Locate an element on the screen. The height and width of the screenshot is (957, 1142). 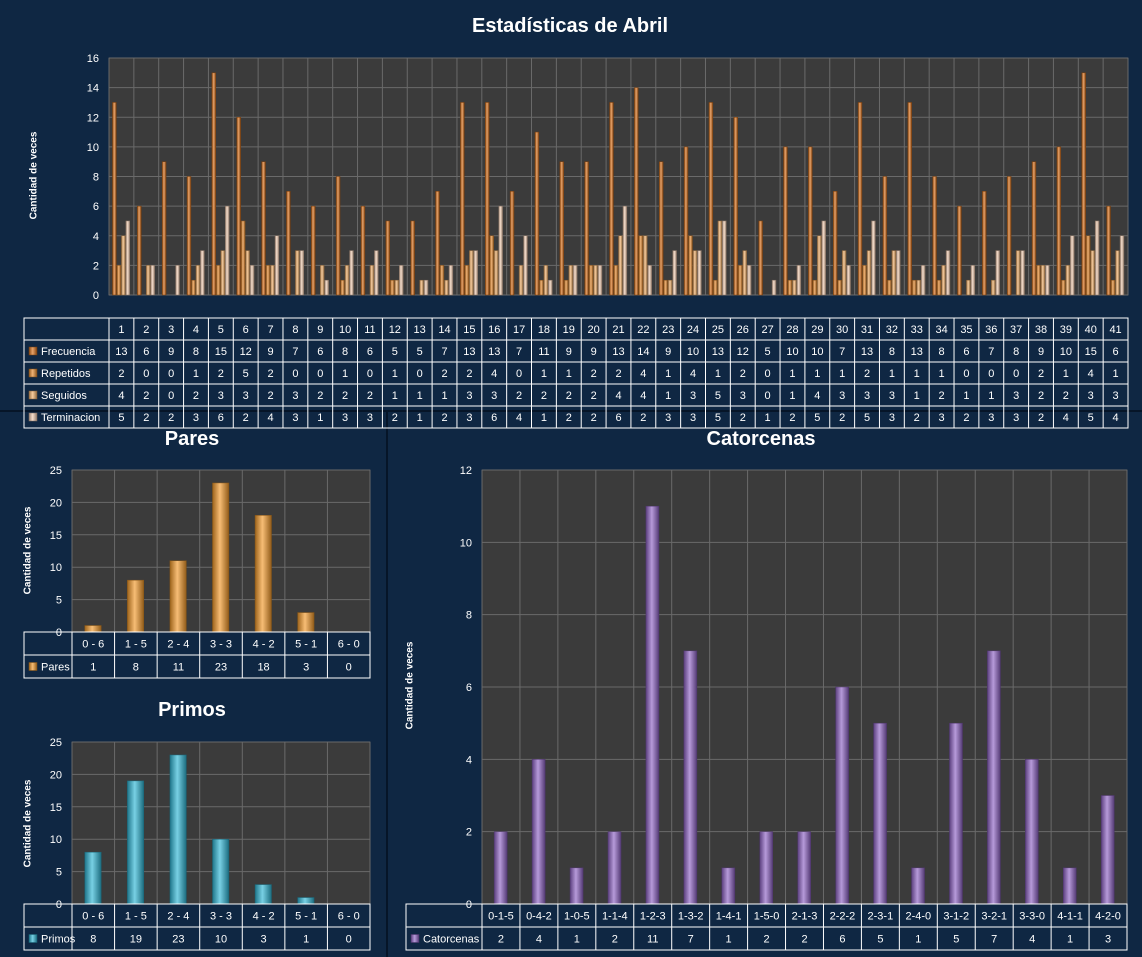
x-tick-label: 11 is located at coordinates (369, 330).